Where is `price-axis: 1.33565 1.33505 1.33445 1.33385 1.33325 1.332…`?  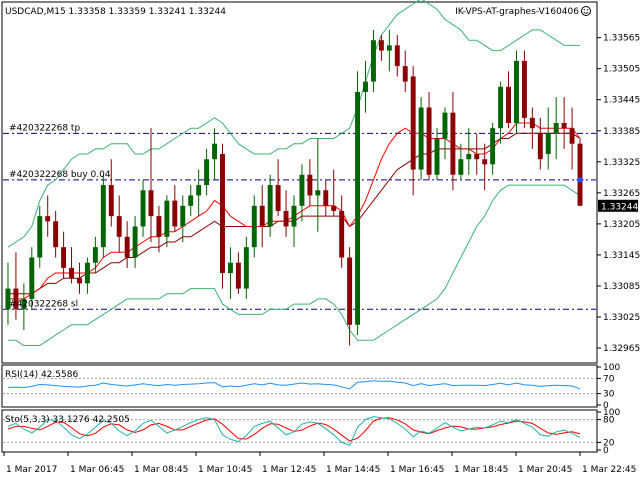 price-axis: 1.33565 1.33505 1.33445 1.33385 1.33325 1.332… is located at coordinates (618, 194).